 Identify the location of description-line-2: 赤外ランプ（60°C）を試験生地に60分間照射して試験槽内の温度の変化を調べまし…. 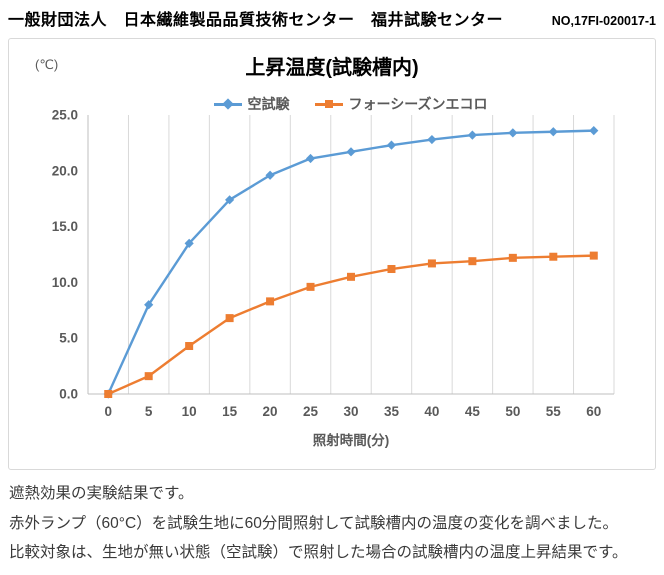
(313, 523).